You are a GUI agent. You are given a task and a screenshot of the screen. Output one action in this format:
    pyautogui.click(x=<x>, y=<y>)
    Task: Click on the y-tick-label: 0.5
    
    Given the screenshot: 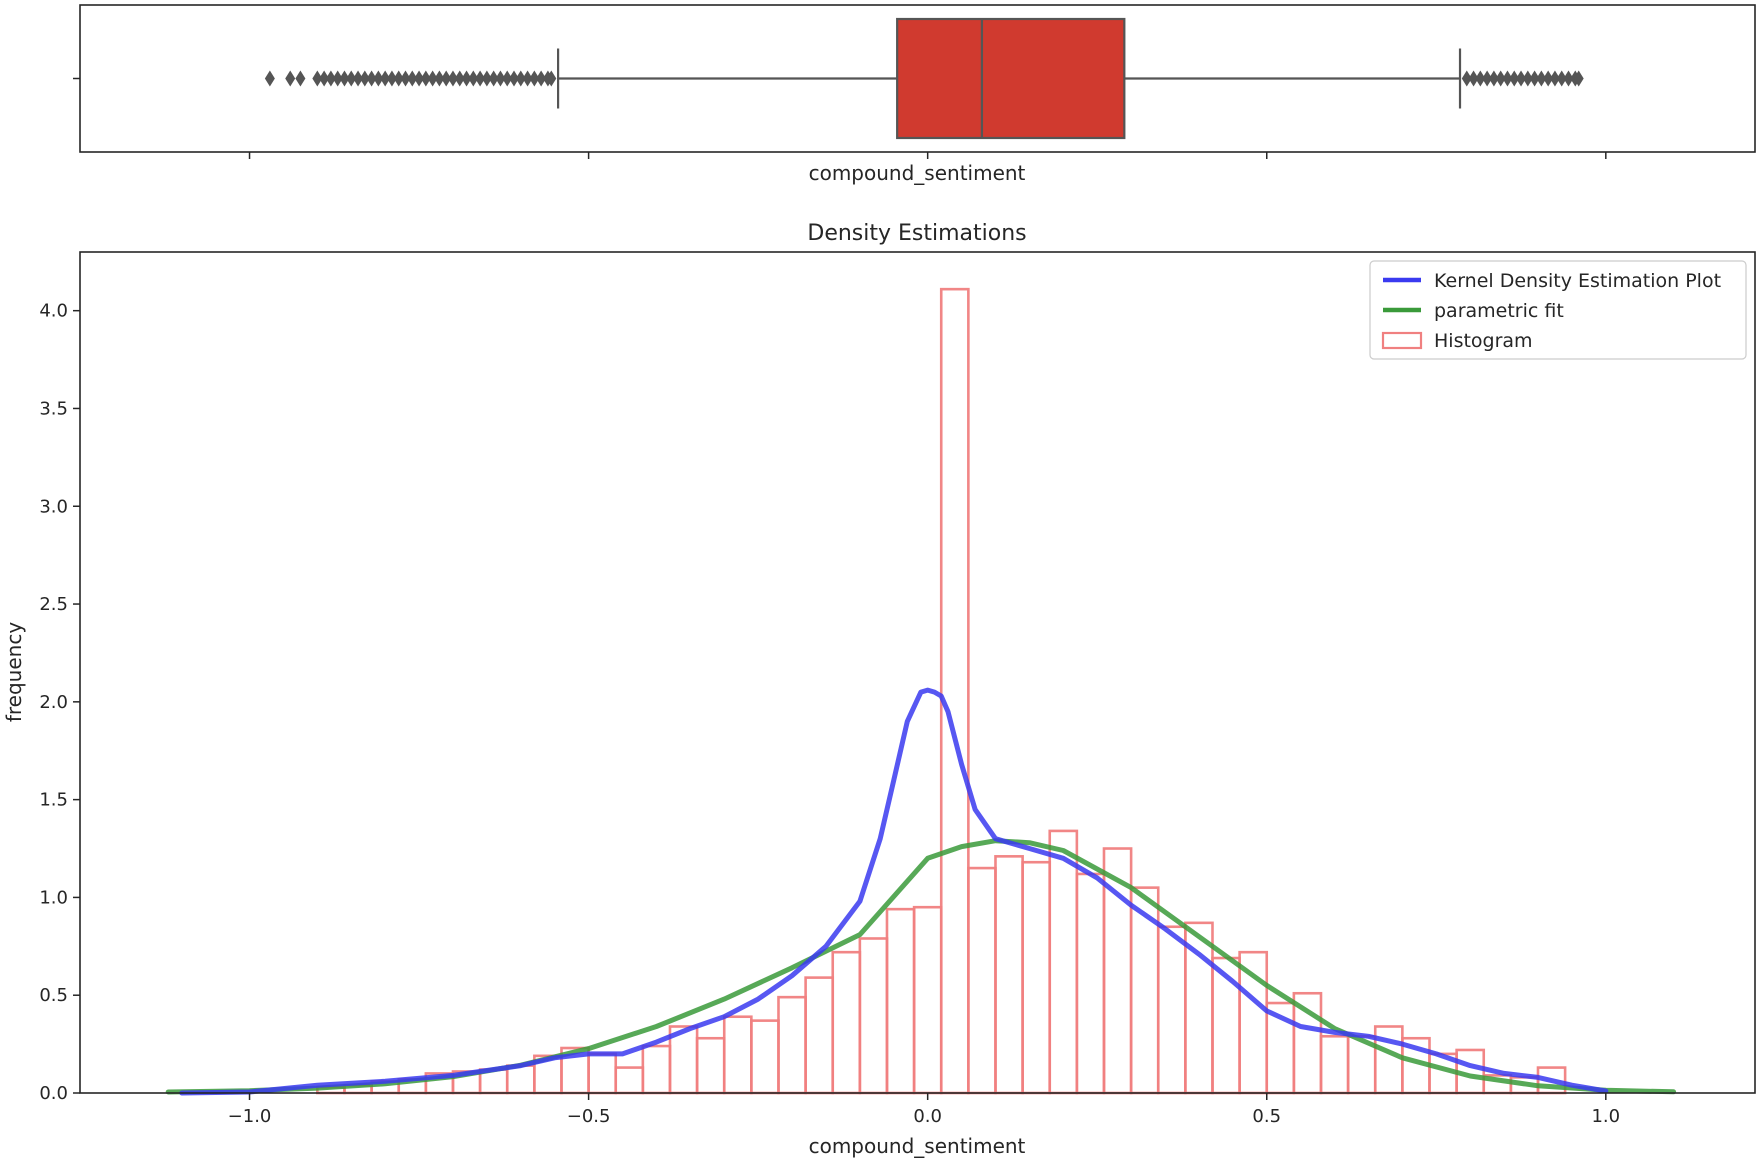 What is the action you would take?
    pyautogui.click(x=53, y=995)
    